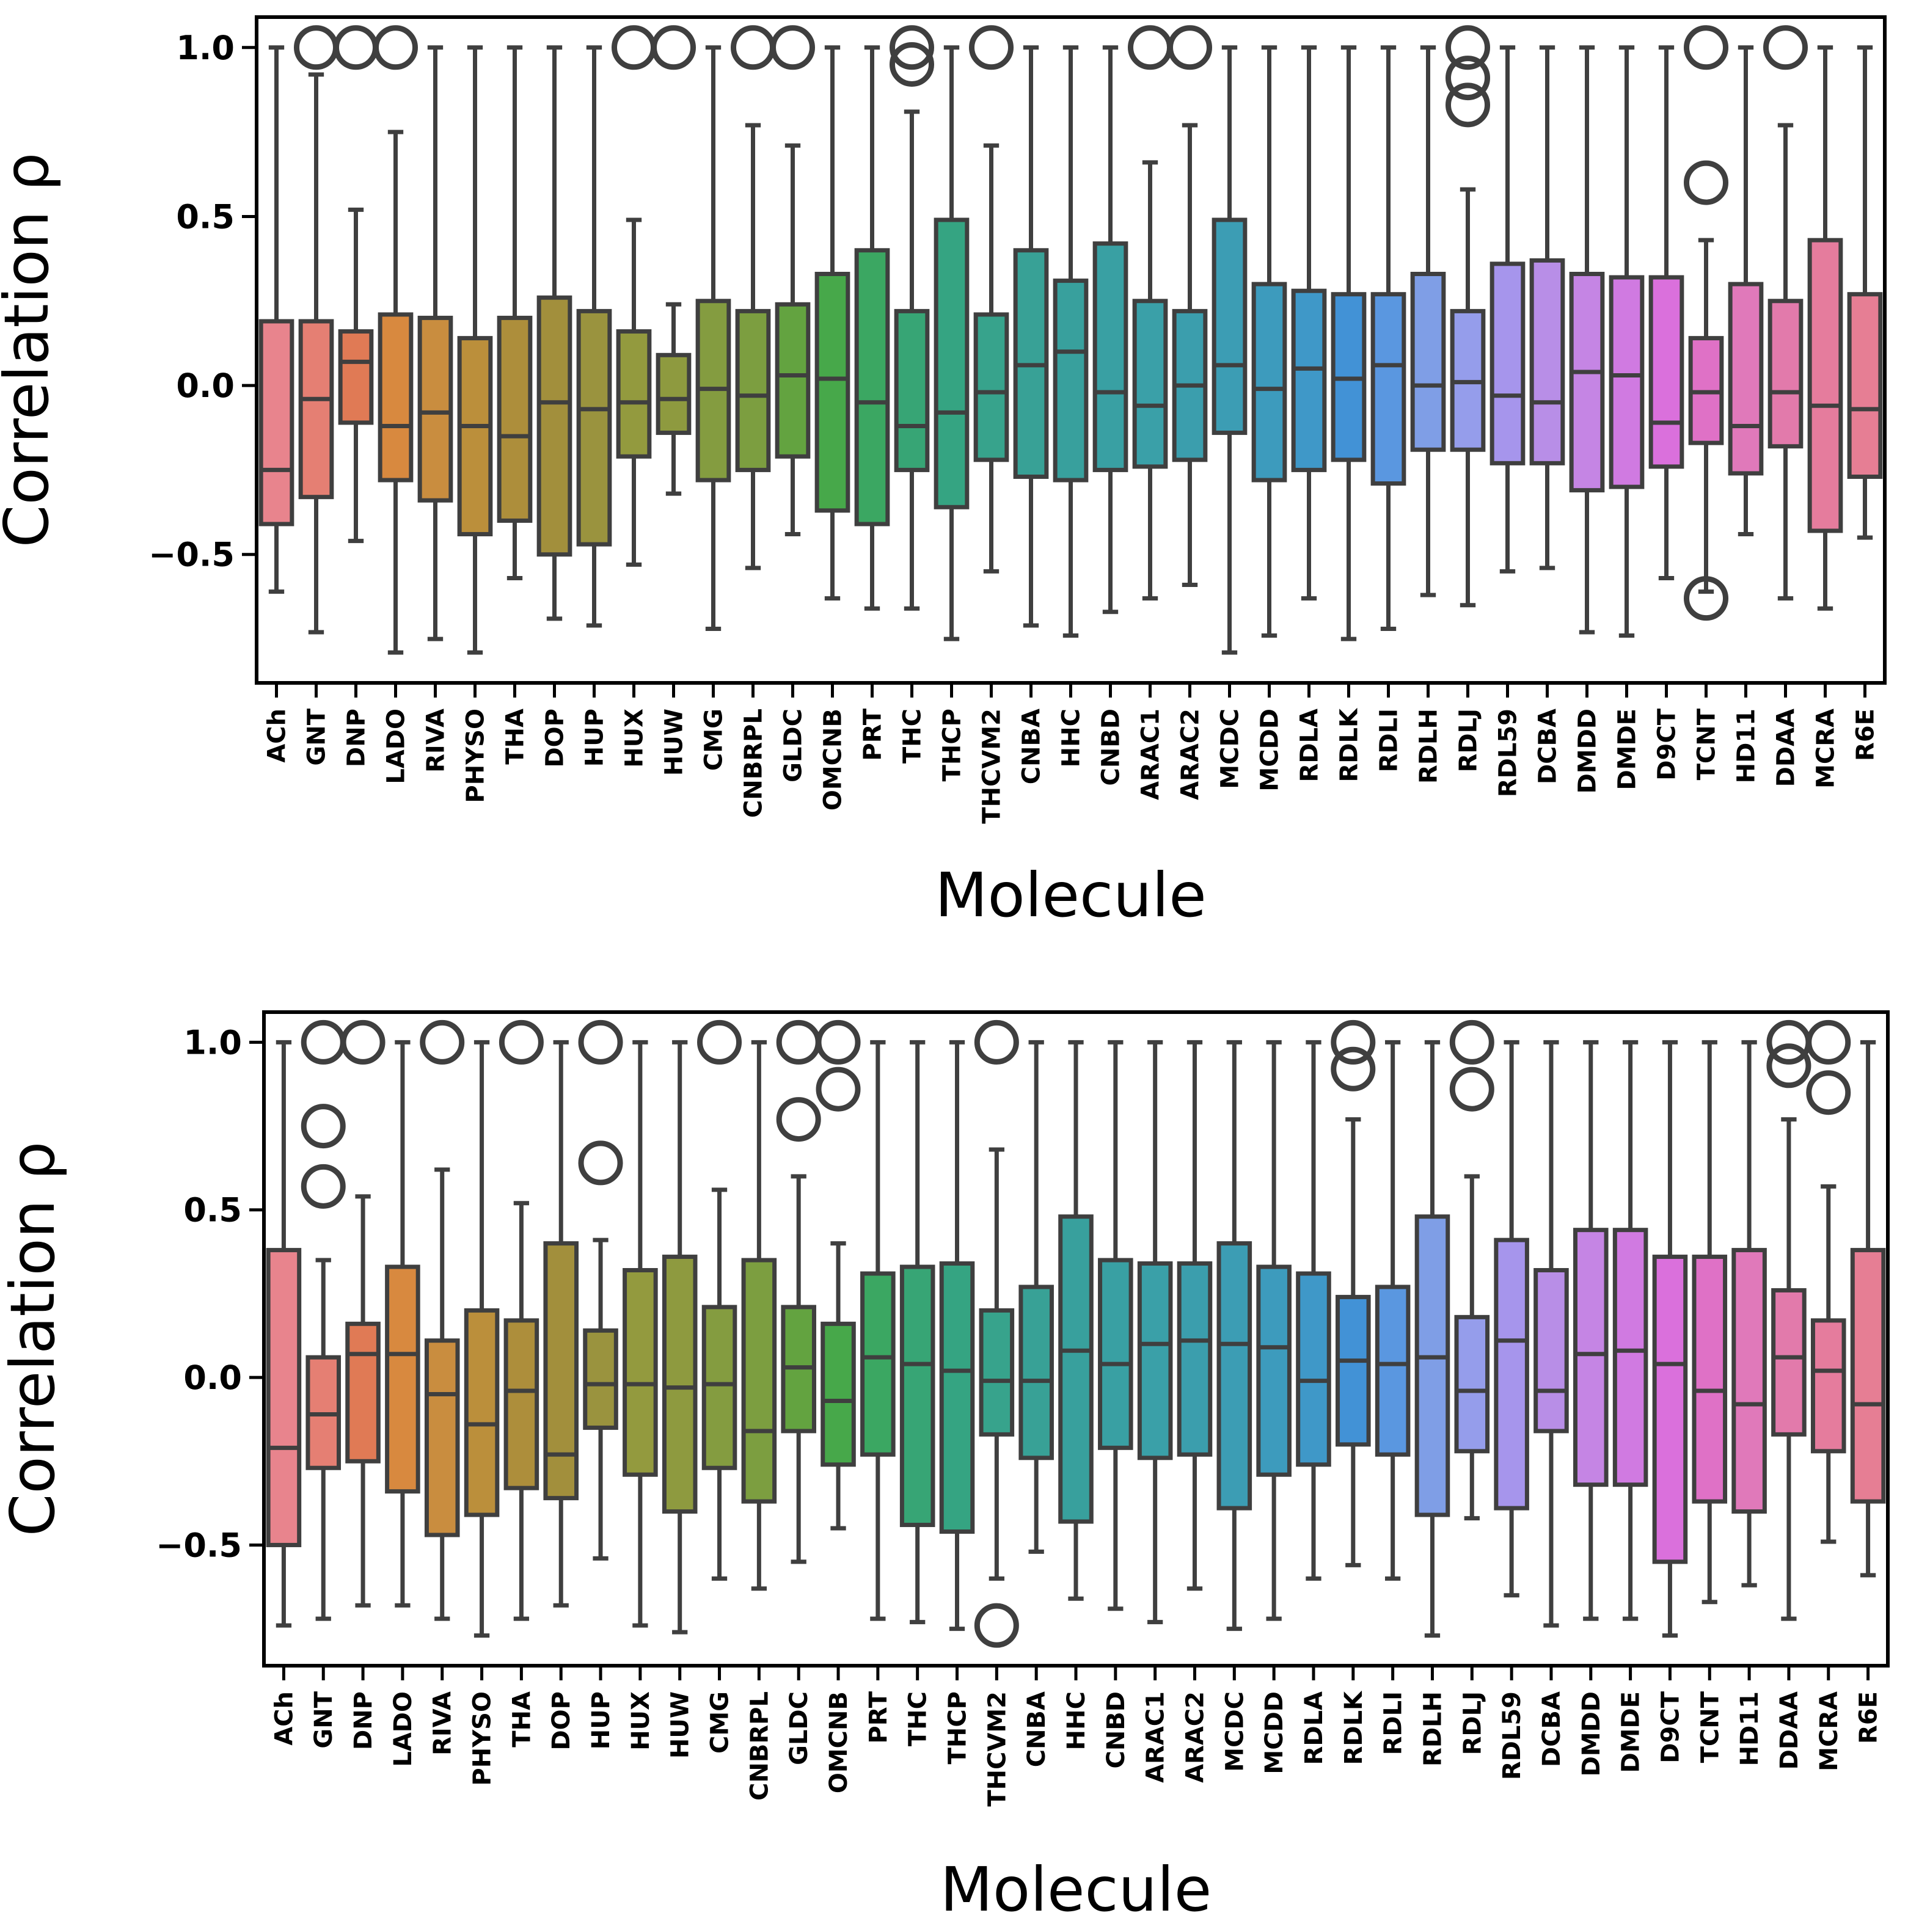 The width and height of the screenshot is (1908, 1932). What do you see at coordinates (1829, 1731) in the screenshot?
I see `x-tick-label: MCRA` at bounding box center [1829, 1731].